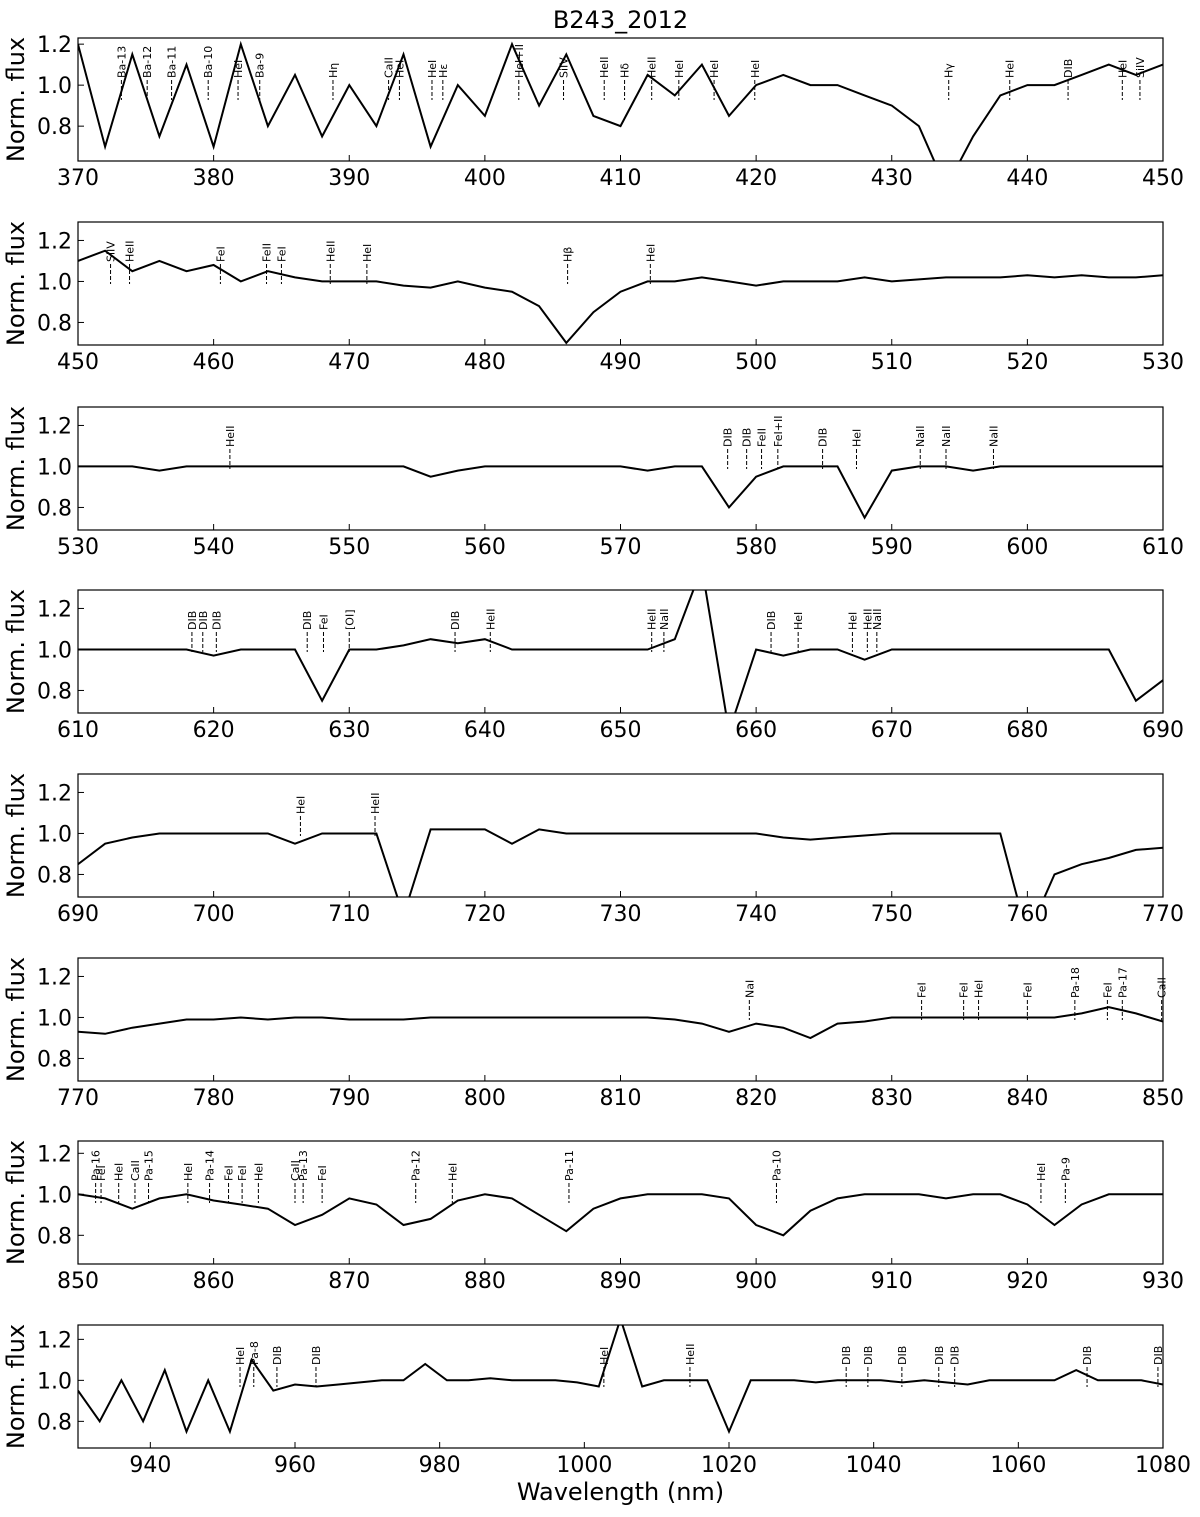 The width and height of the screenshot is (1200, 1517). I want to click on x-tick-label: 980, so click(440, 1465).